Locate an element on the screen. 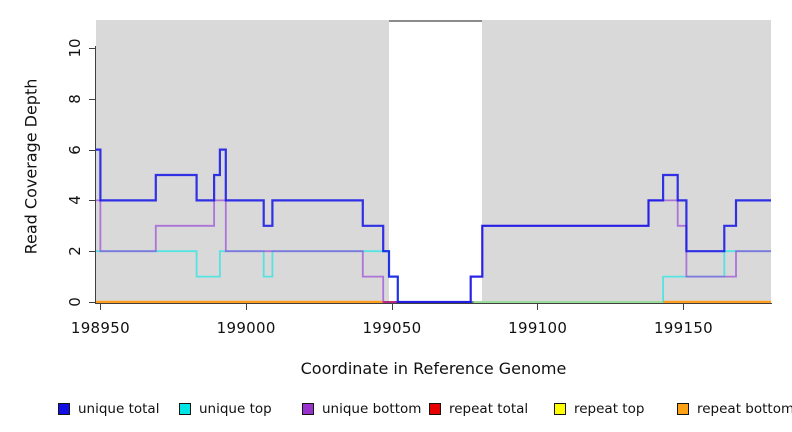 The width and height of the screenshot is (792, 432). legend-item-unique-top: unique top is located at coordinates (225, 409).